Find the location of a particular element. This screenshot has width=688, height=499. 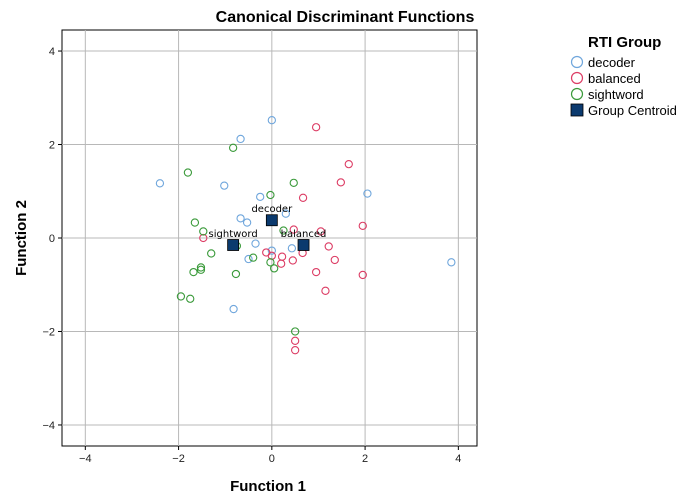

x-tick-label: 0 is located at coordinates (272, 459).